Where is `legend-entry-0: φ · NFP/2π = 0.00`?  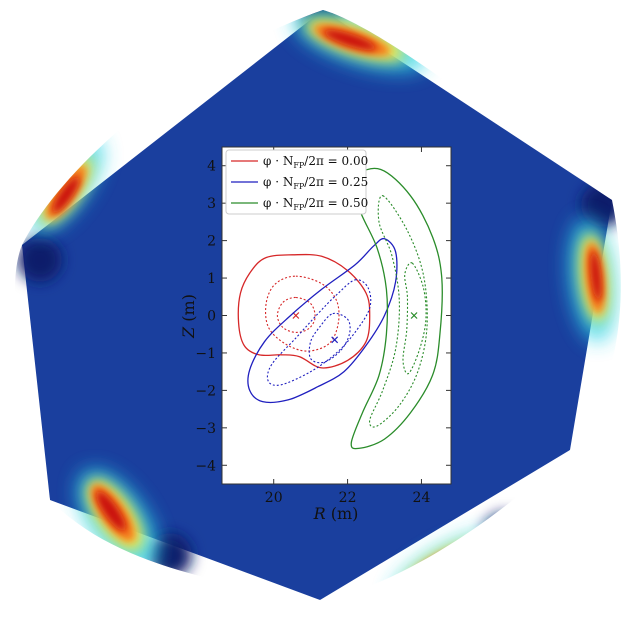
legend-entry-0: φ · NFP/2π = 0.00 is located at coordinates (299, 162).